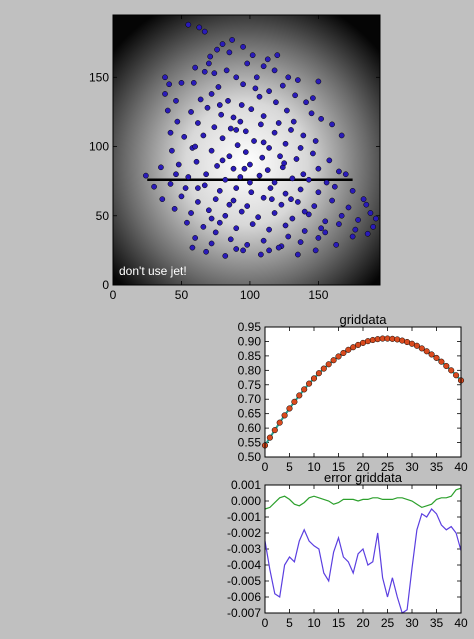 The image size is (474, 639). Describe the element at coordinates (244, 533) in the screenshot. I see `y-tick-label: -0.002` at that location.